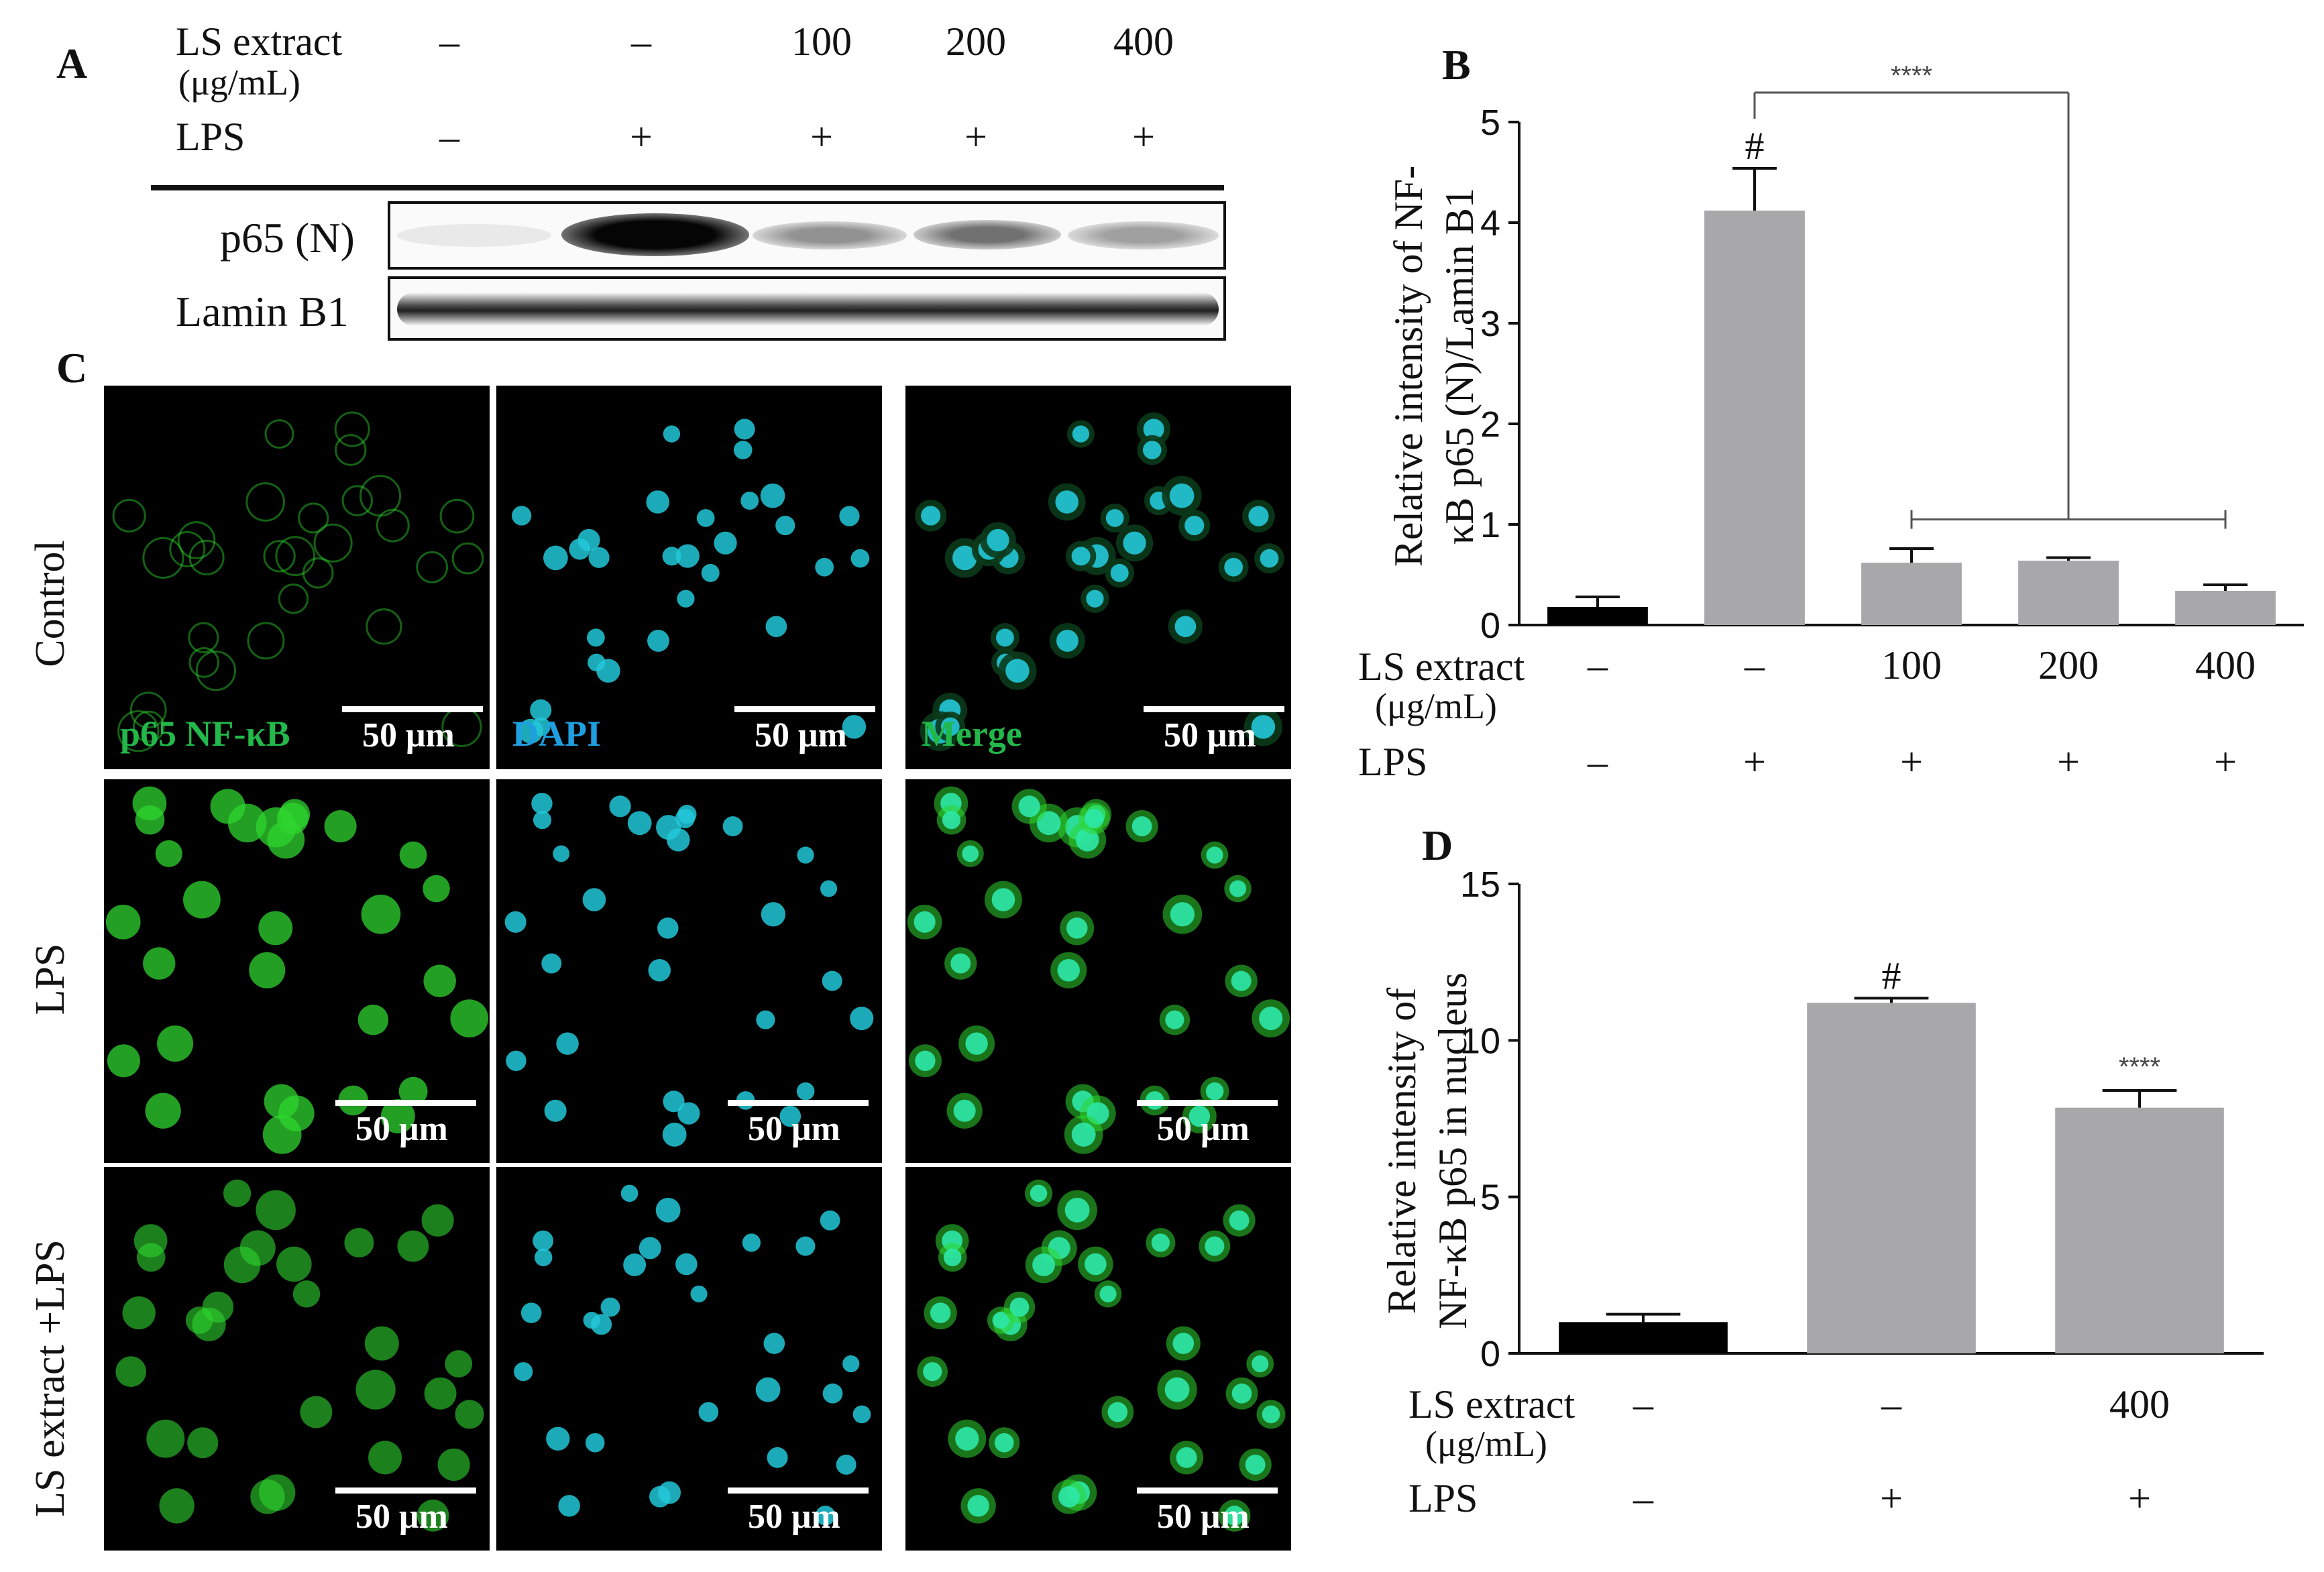  What do you see at coordinates (988, 234) in the screenshot?
I see `blot-band` at bounding box center [988, 234].